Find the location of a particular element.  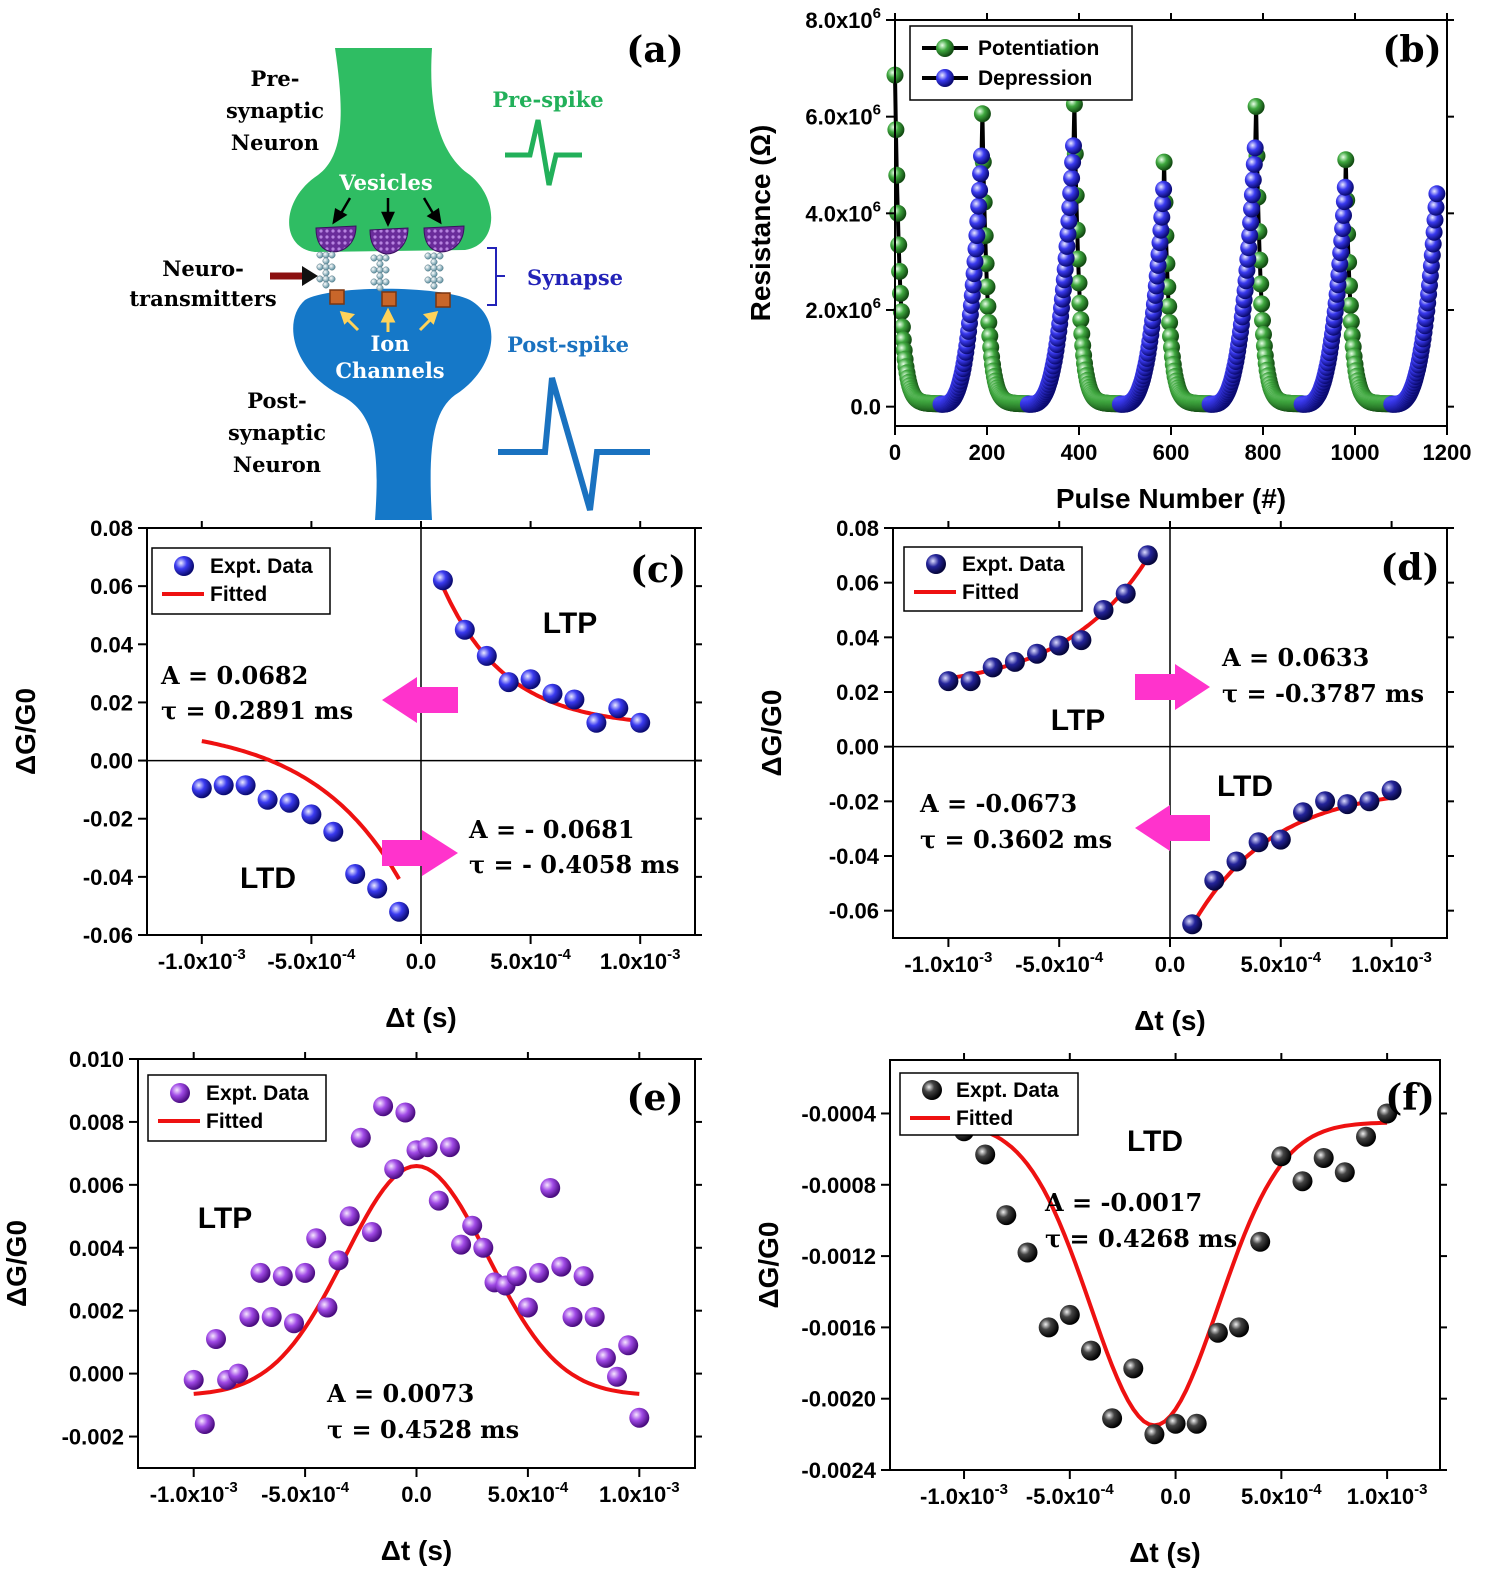

fit-curve is located at coordinates (541, 654).